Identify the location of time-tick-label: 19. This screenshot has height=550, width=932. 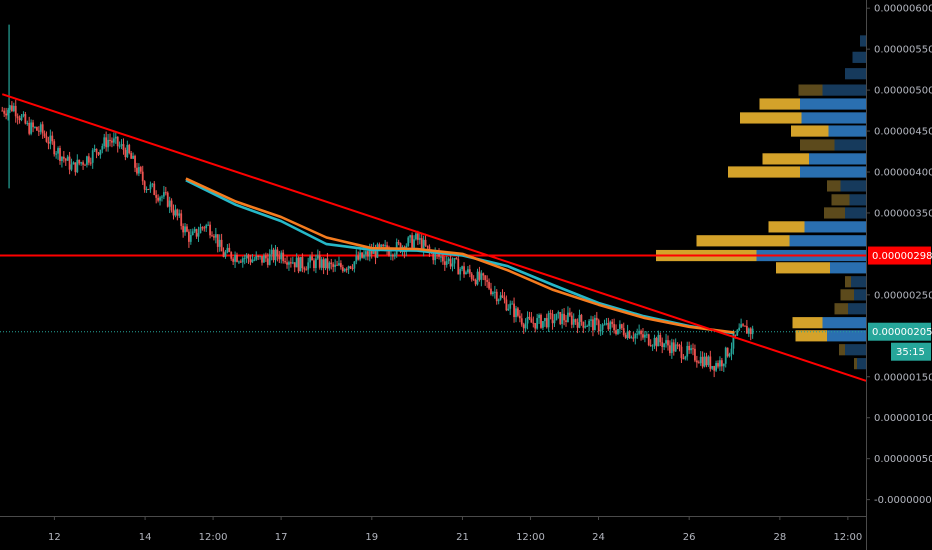
(371, 537).